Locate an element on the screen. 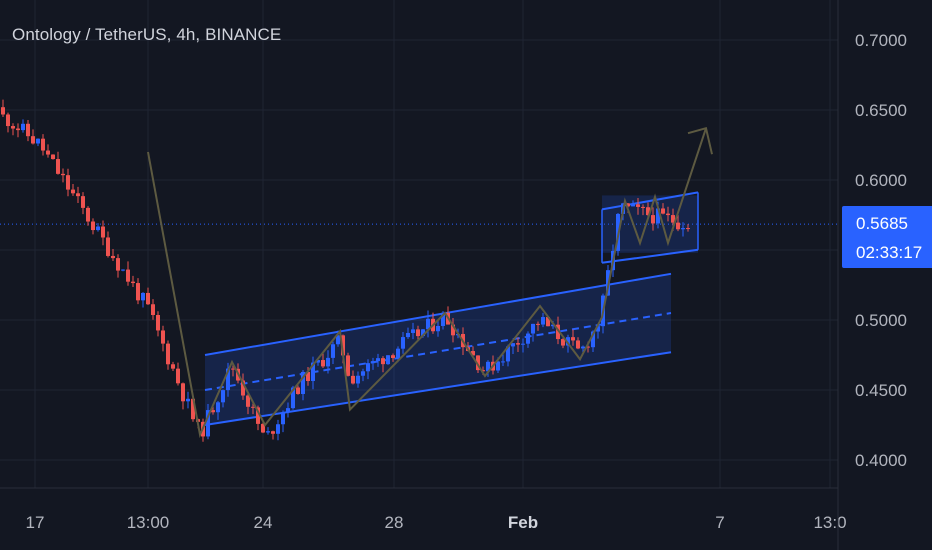  x-tick-label: 24 is located at coordinates (263, 522).